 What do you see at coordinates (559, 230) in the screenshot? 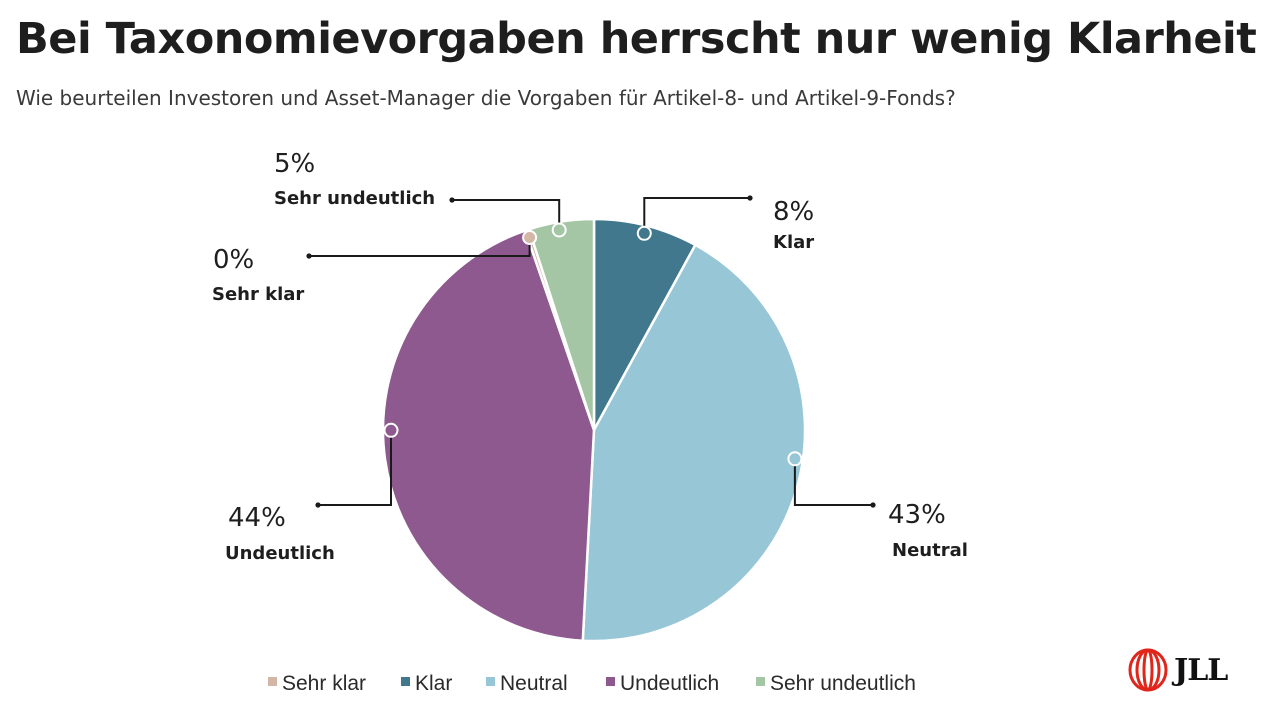
I see `callout-marker-sehr-undeutlich` at bounding box center [559, 230].